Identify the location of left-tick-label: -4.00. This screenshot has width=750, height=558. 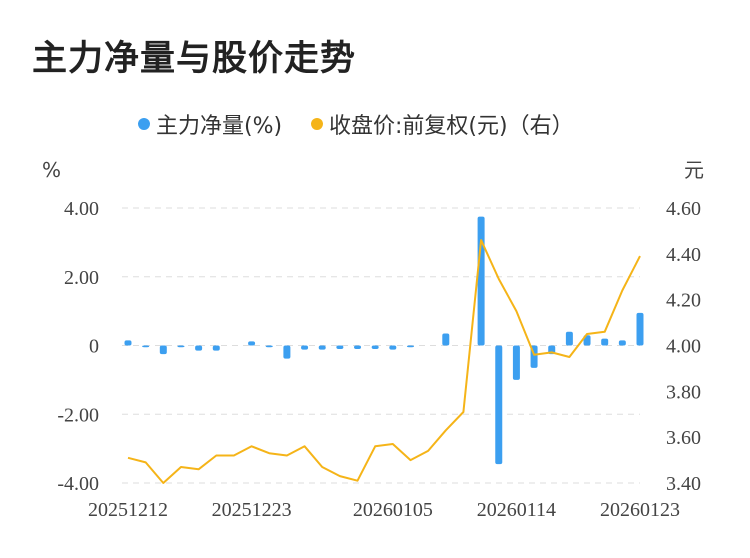
(78, 484).